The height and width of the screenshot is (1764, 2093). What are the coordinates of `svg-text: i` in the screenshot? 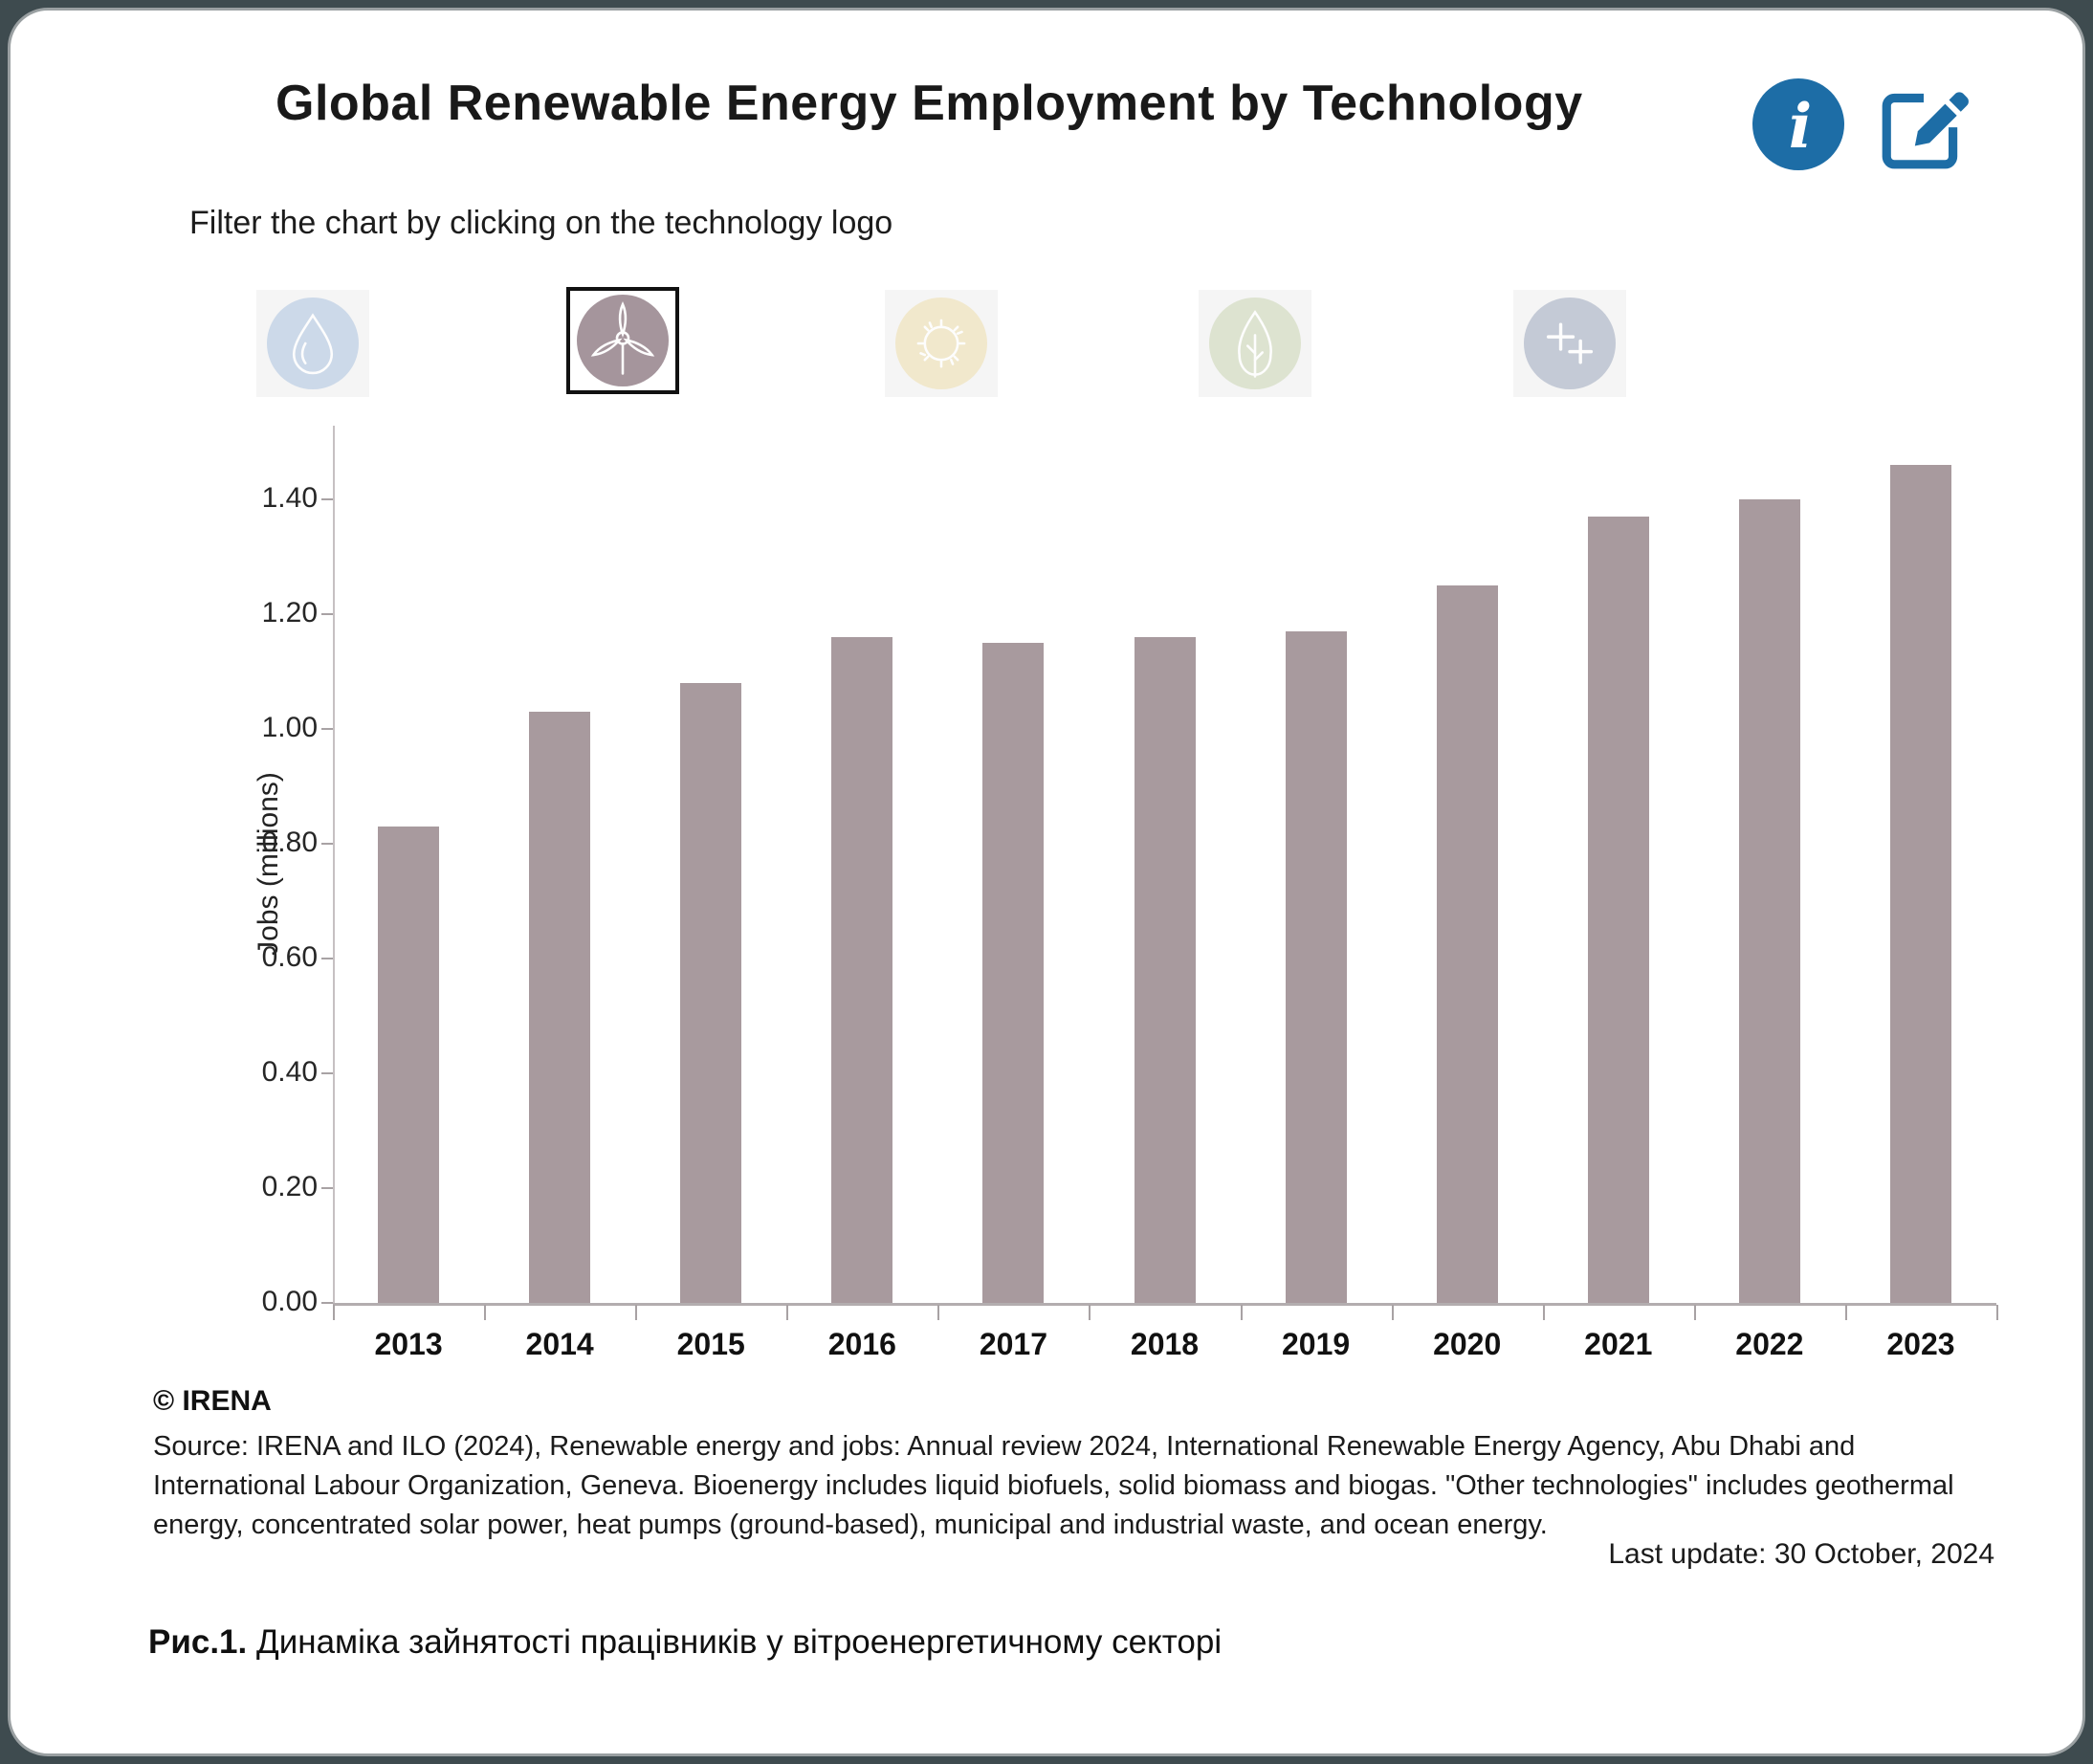 It's located at (1800, 127).